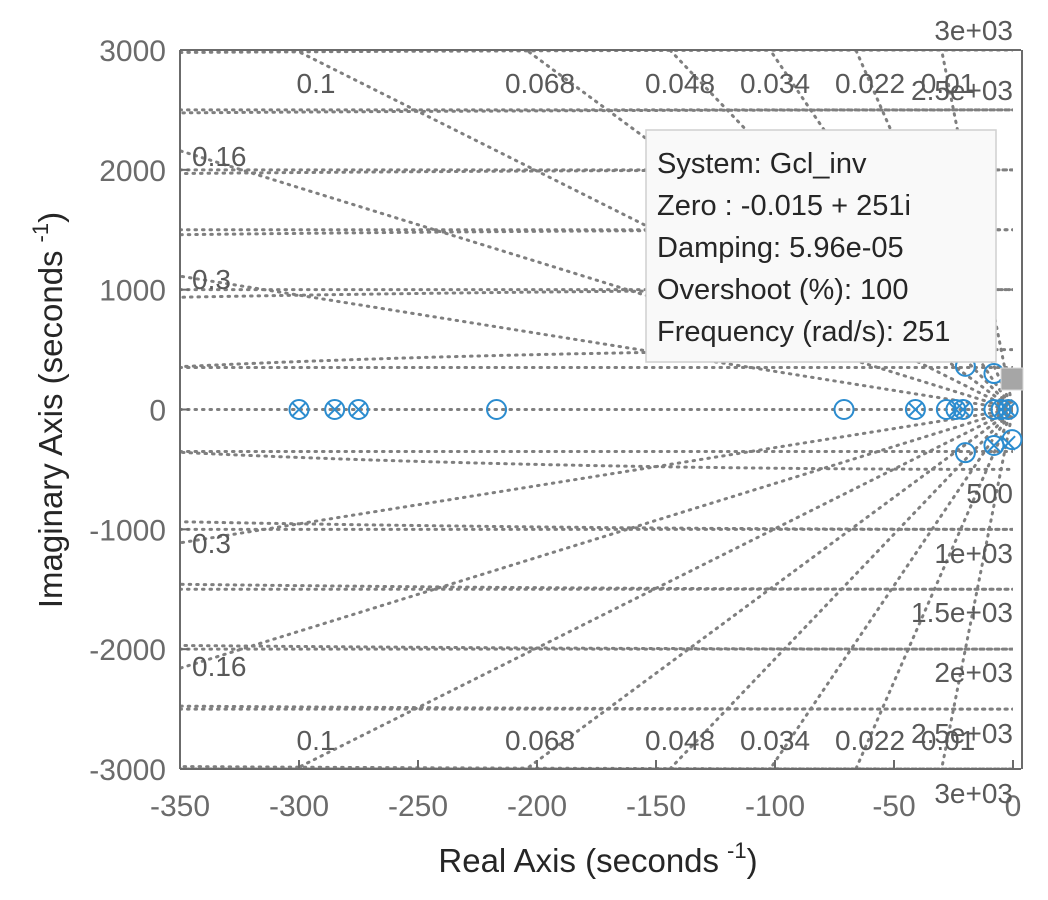 The image size is (1048, 900). What do you see at coordinates (775, 83) in the screenshot?
I see `damping-label-top: 0.034` at bounding box center [775, 83].